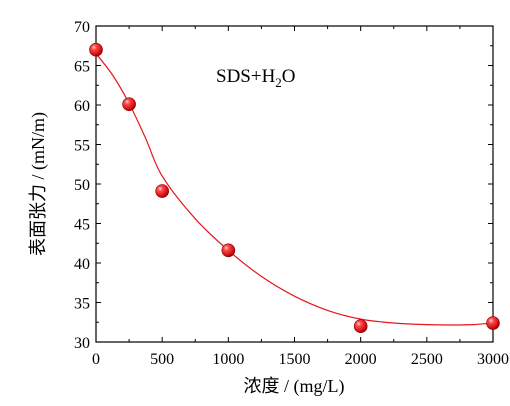  What do you see at coordinates (246, 76) in the screenshot?
I see `annotation-base: SDS+H` at bounding box center [246, 76].